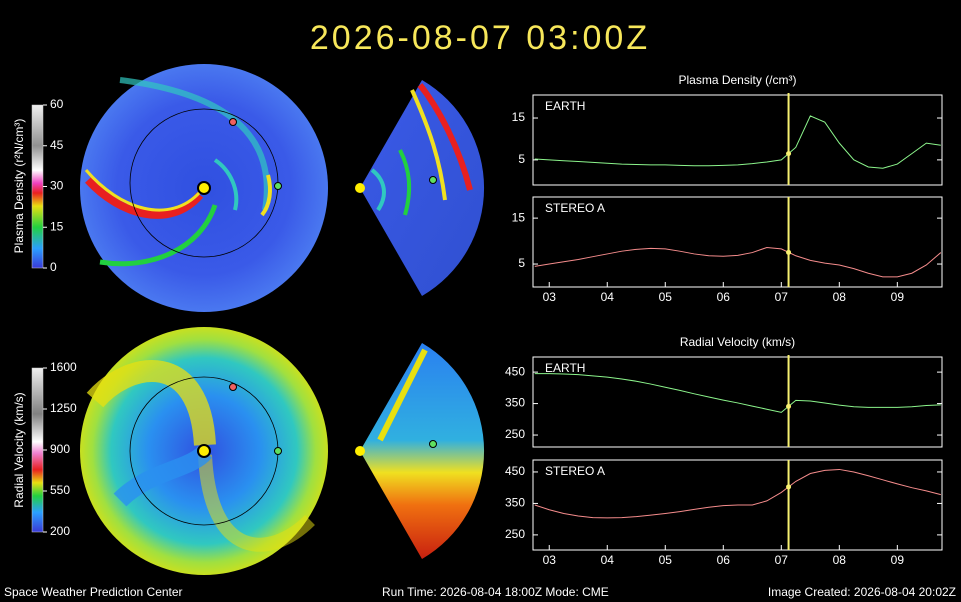  I want to click on footer-left: Space Weather Prediction Center, so click(93, 592).